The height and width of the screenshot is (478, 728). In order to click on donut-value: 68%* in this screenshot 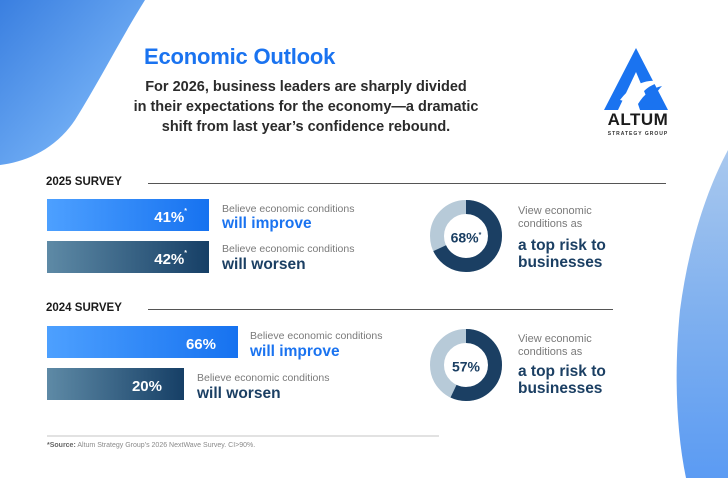, I will do `click(466, 237)`.